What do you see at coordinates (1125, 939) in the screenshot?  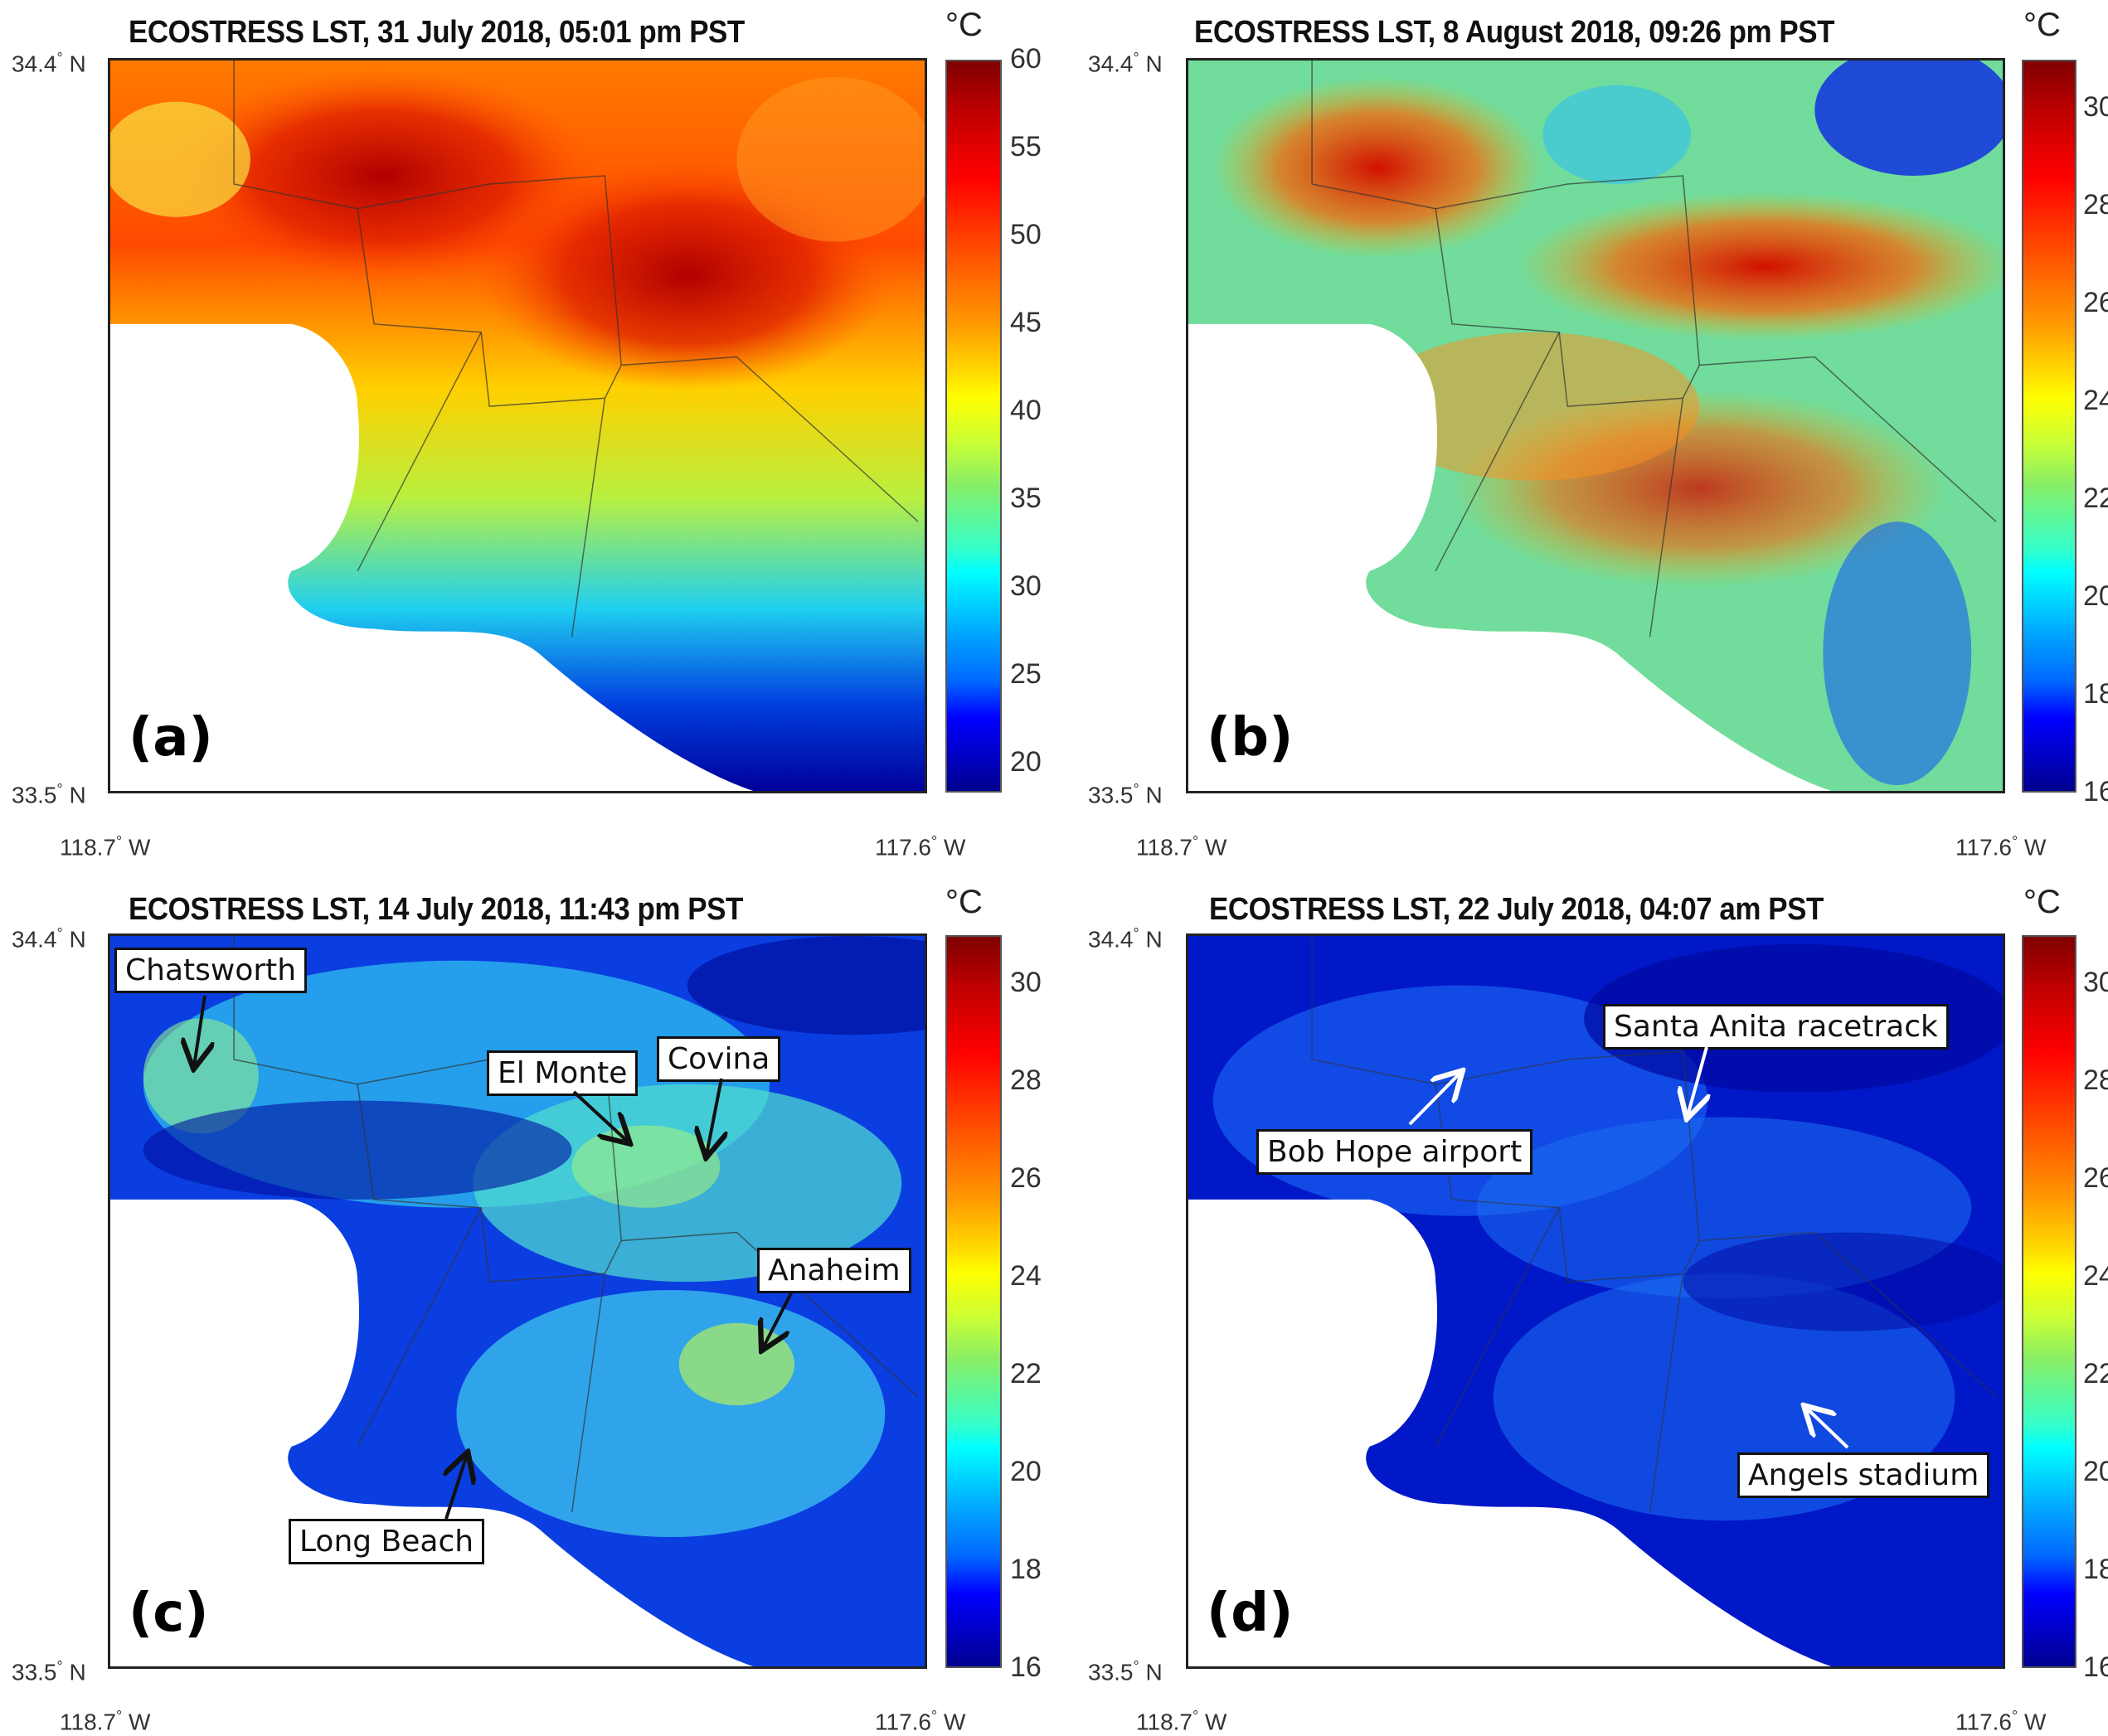 I see `panel-d-lat-top: 34.4° N` at bounding box center [1125, 939].